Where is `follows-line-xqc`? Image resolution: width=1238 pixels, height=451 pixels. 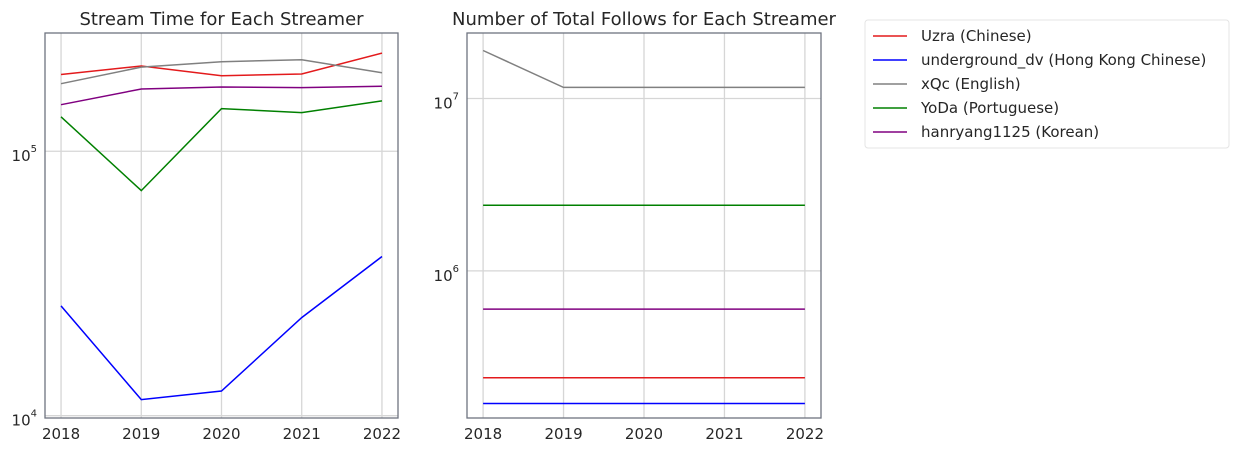
follows-line-xqc is located at coordinates (643, 69).